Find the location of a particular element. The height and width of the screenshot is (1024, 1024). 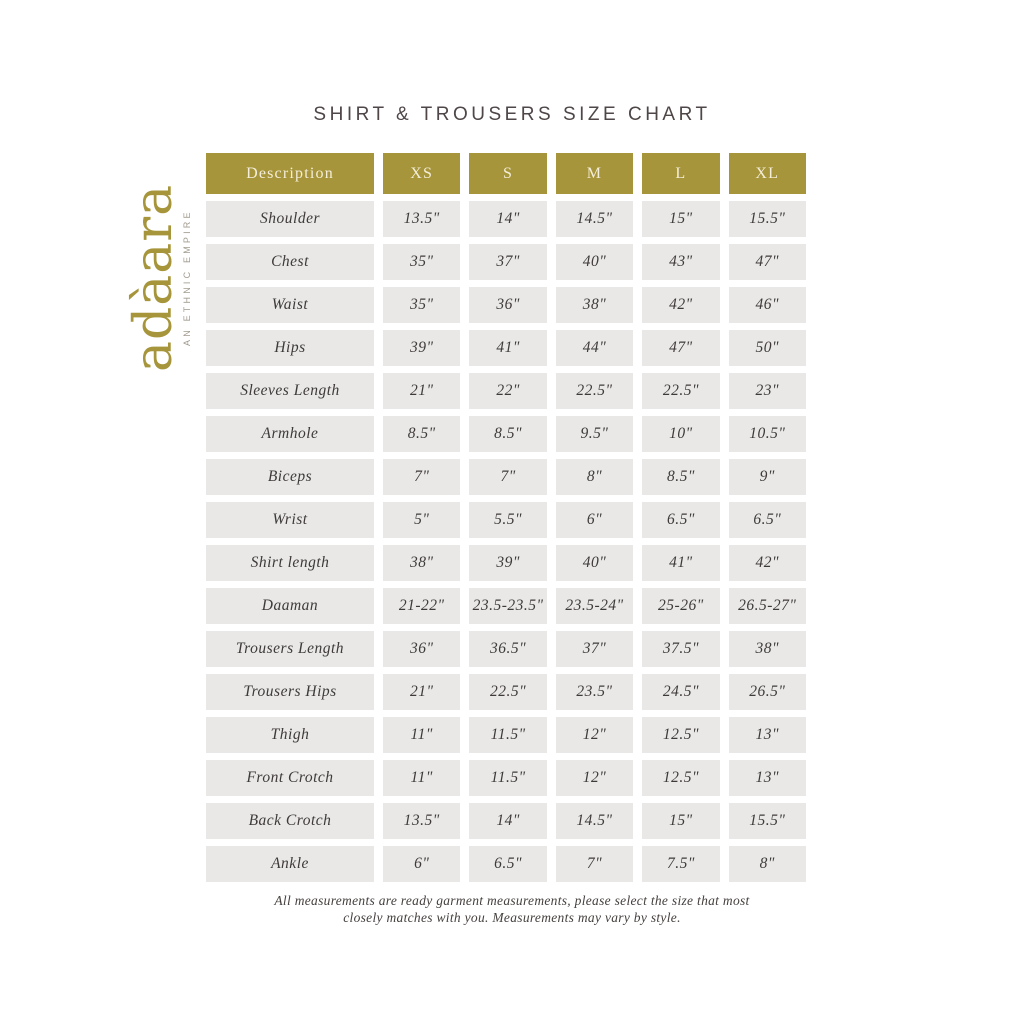

measurement-cell: 36.5" is located at coordinates (508, 649).